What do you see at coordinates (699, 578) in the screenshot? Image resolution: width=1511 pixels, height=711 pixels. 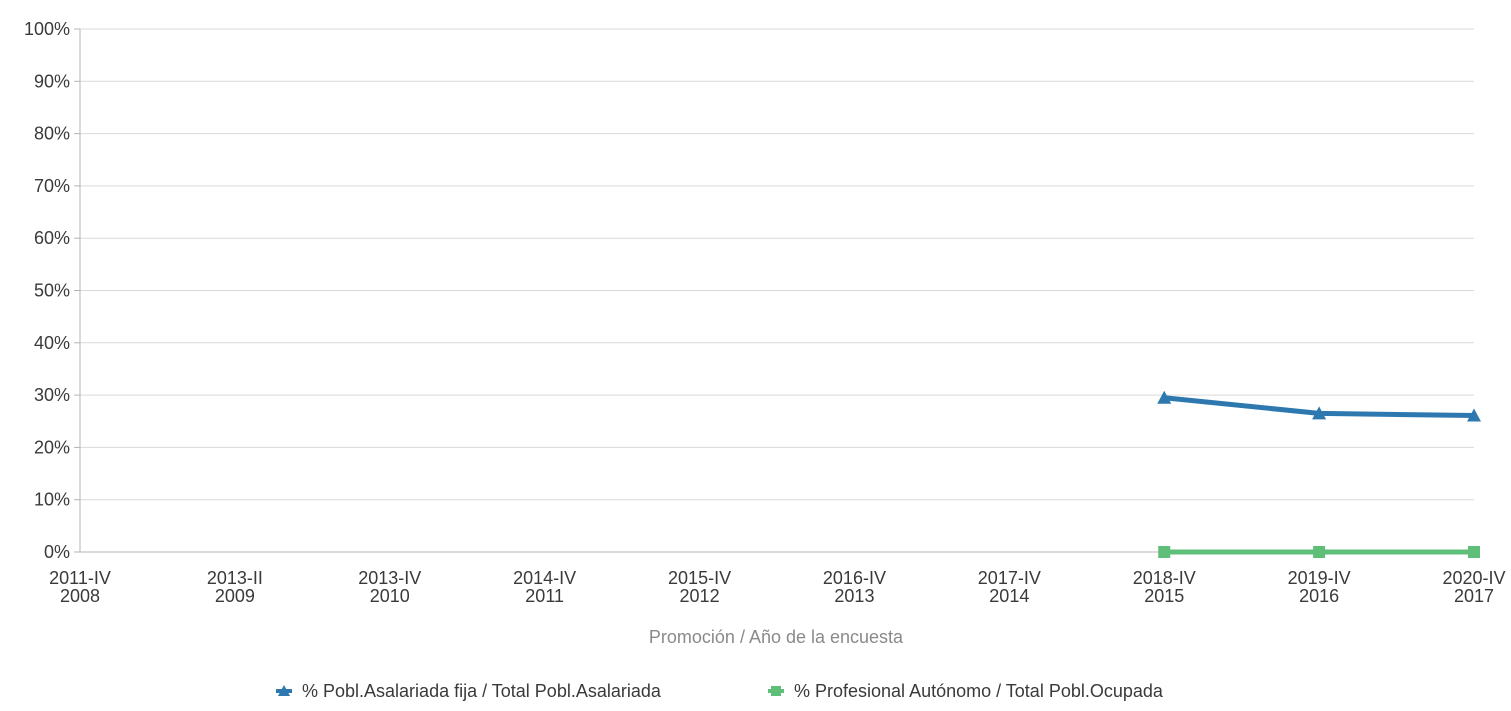 I see `x-tick-label-line: 2015-IV` at bounding box center [699, 578].